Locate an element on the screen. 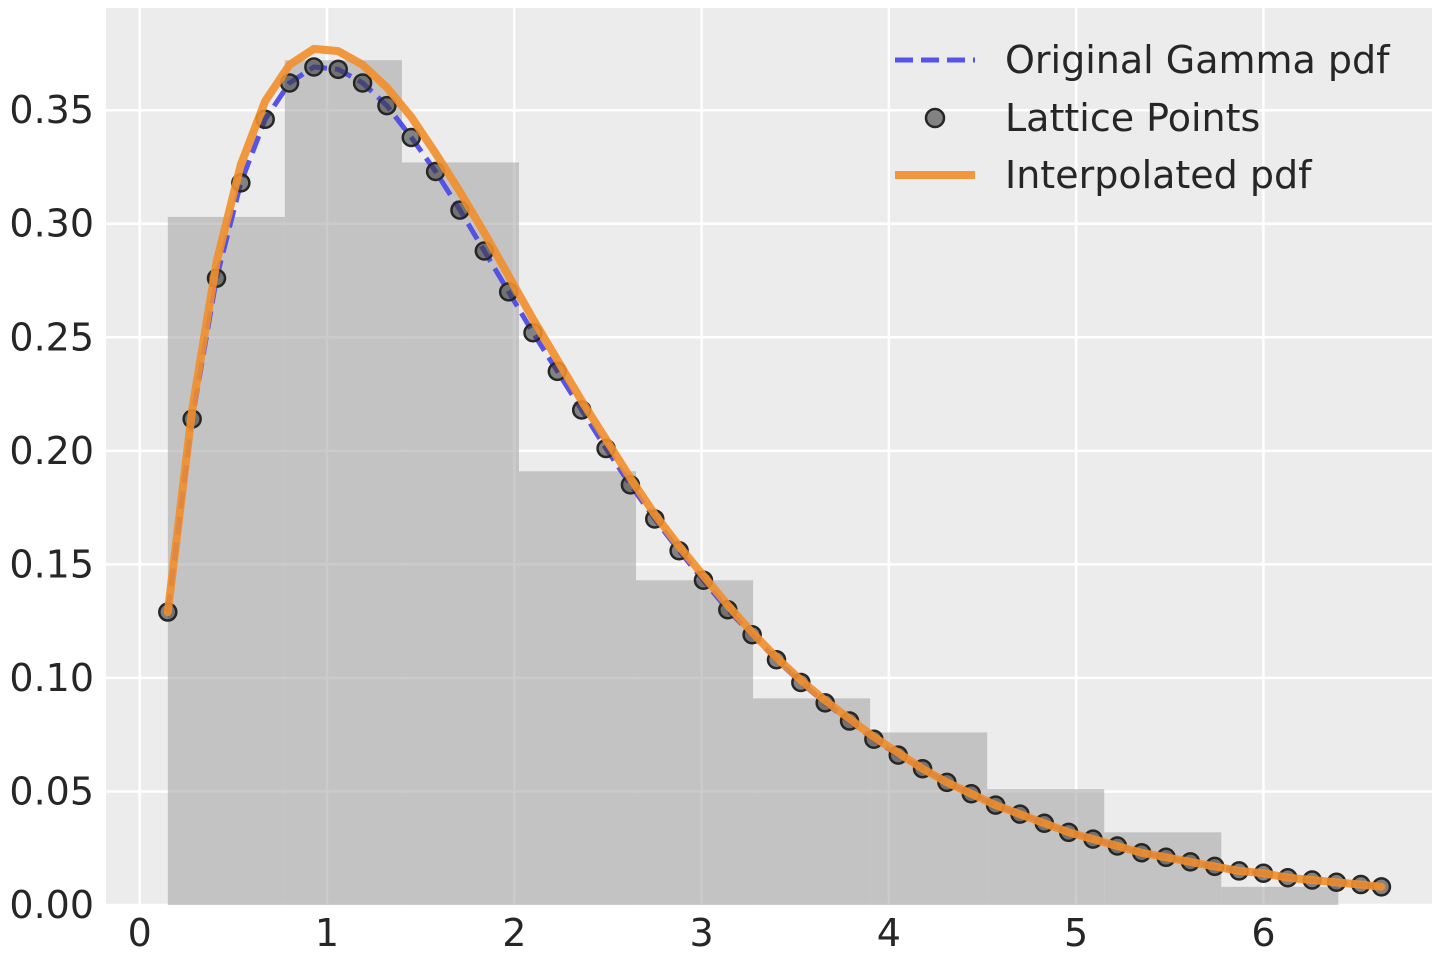  x-axis-ticks: 0 1 2 3 4 5 6 is located at coordinates (702, 933).